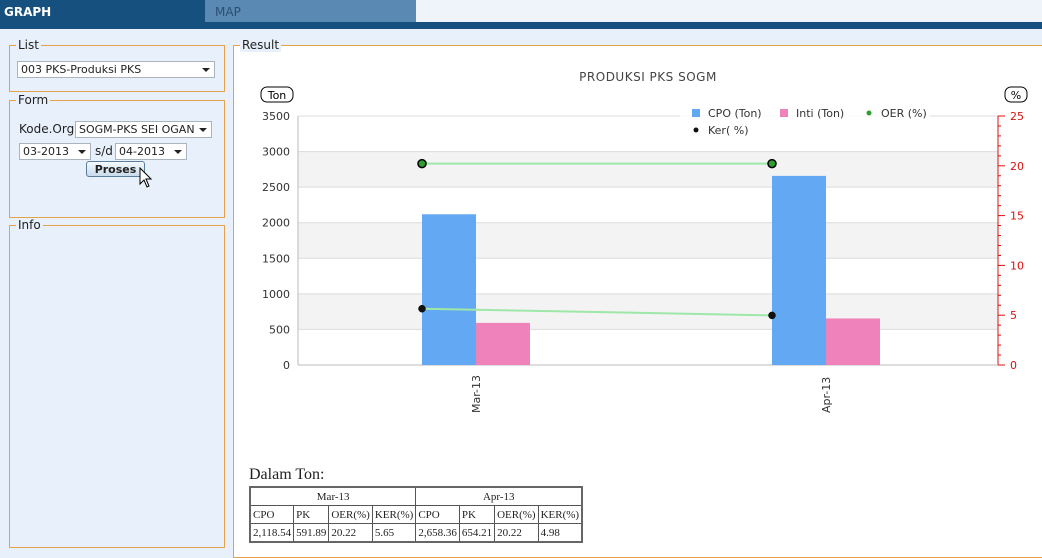 Image resolution: width=1042 pixels, height=558 pixels. What do you see at coordinates (1017, 265) in the screenshot?
I see `right-tick-label: 10` at bounding box center [1017, 265].